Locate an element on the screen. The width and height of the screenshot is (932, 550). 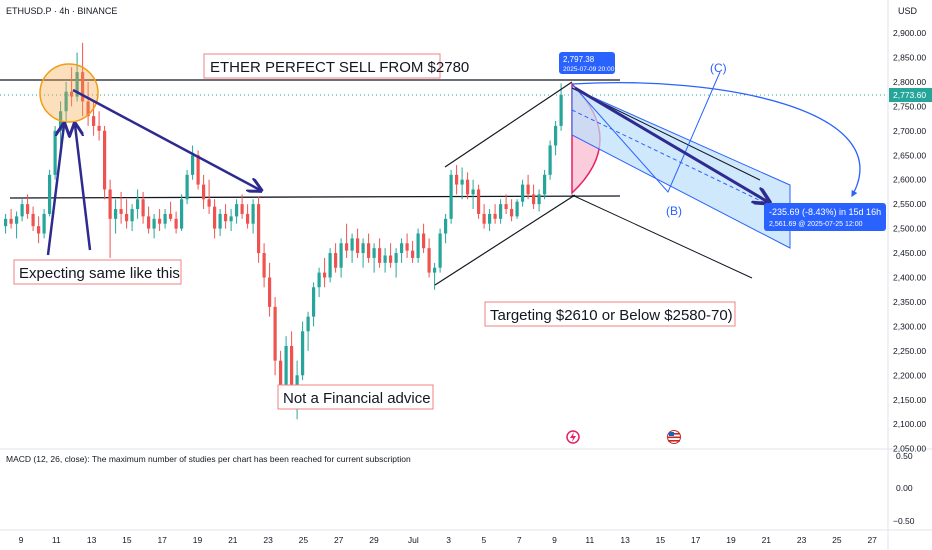
advice-box is located at coordinates (355, 397).